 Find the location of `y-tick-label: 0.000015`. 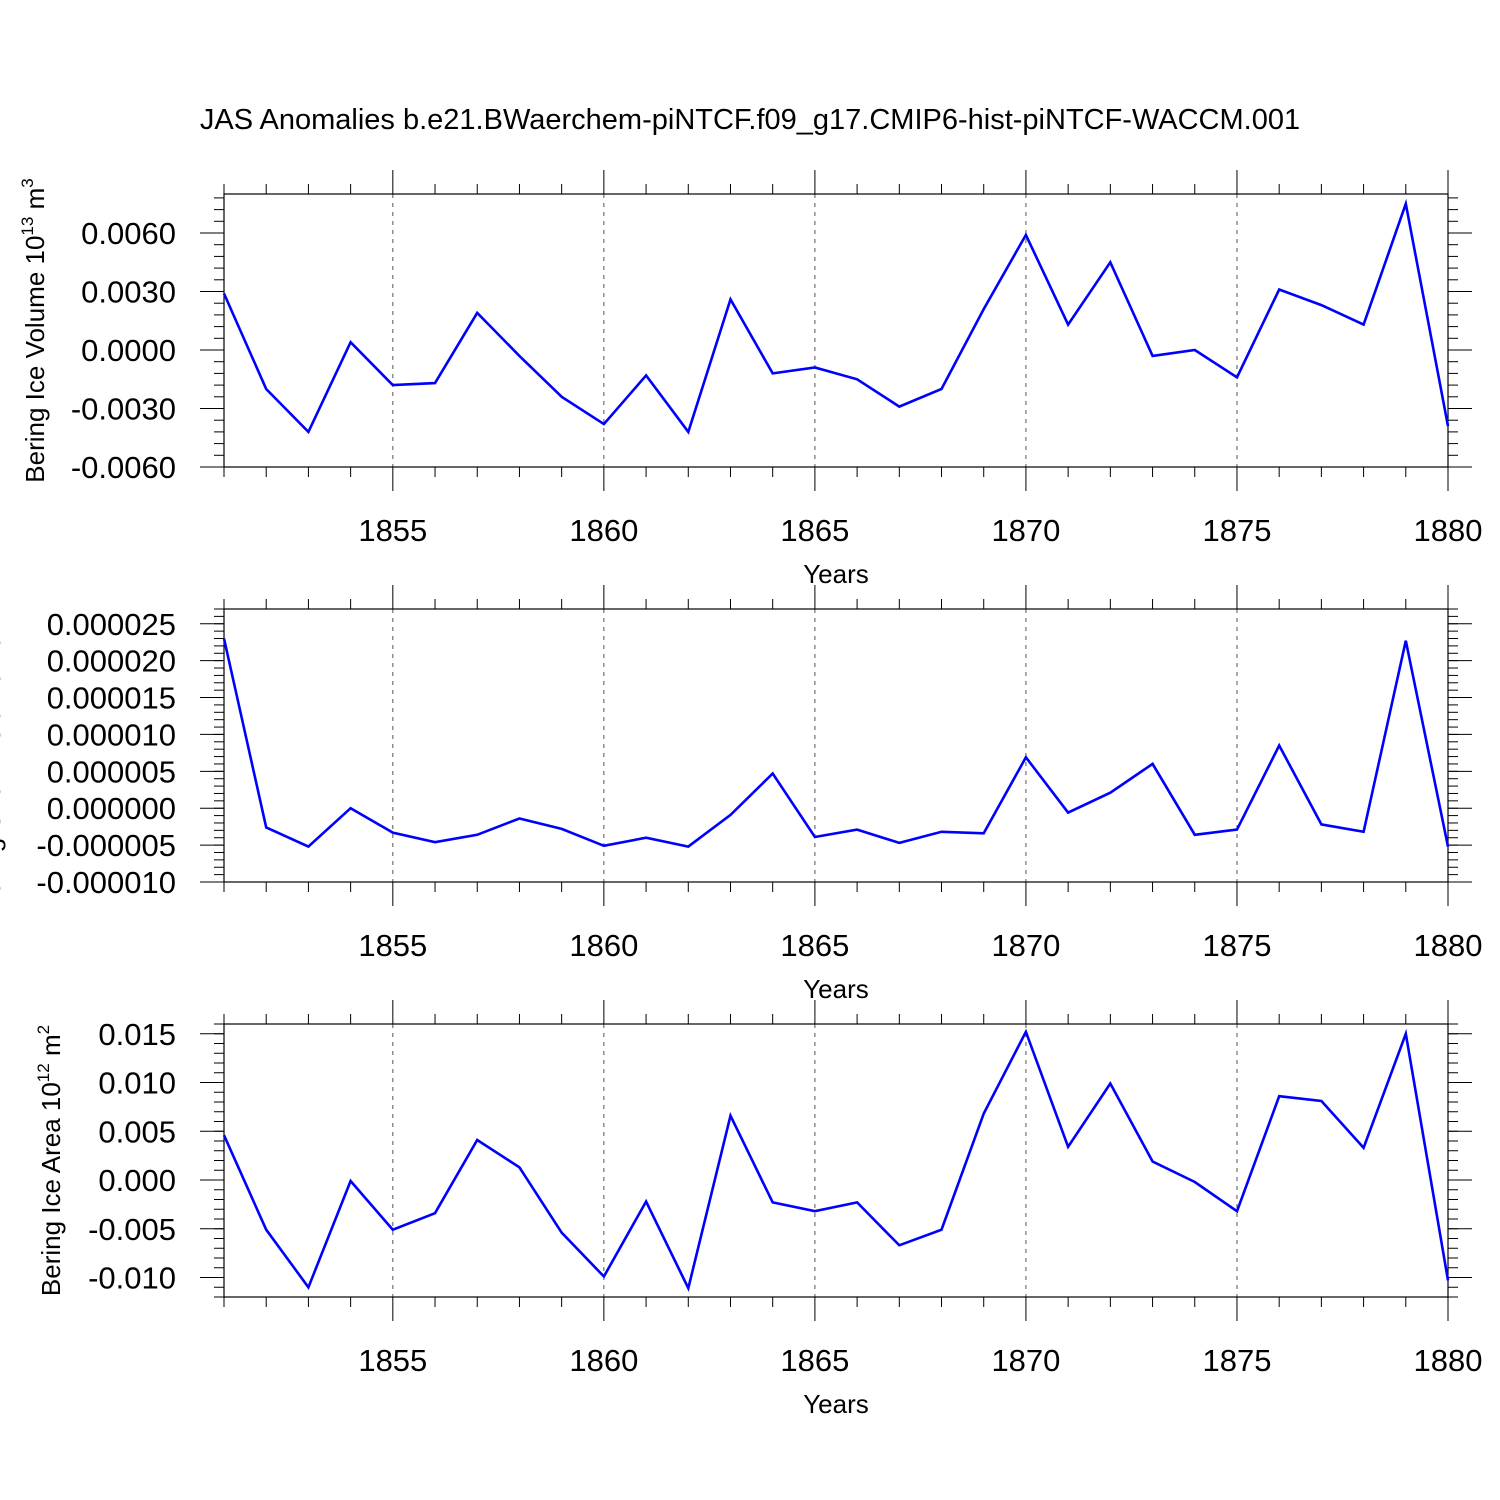

y-tick-label: 0.000015 is located at coordinates (111, 698).